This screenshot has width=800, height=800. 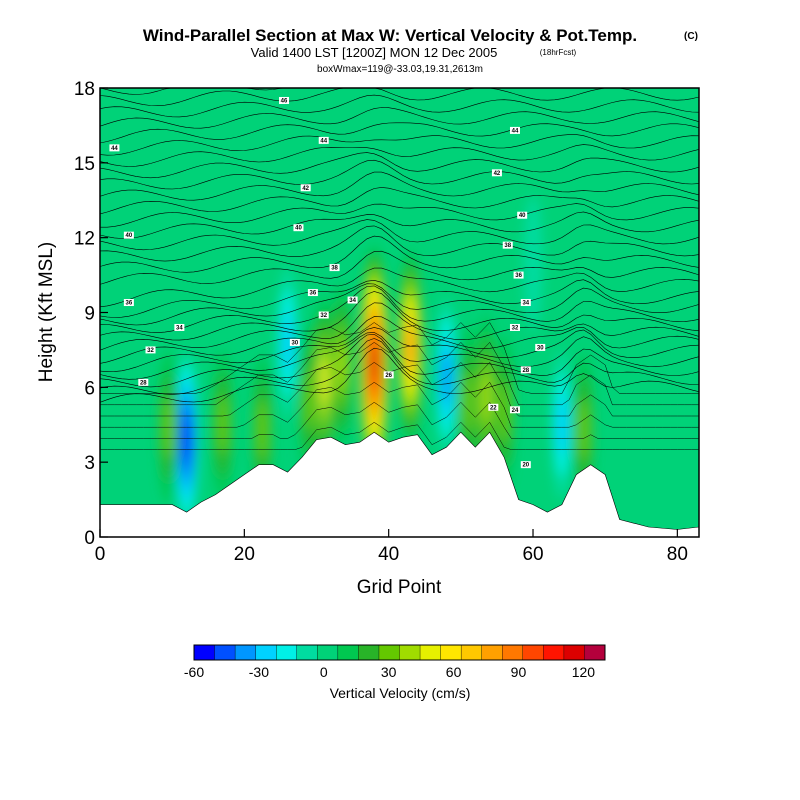 I want to click on theta-label-8: 40, so click(x=522, y=215).